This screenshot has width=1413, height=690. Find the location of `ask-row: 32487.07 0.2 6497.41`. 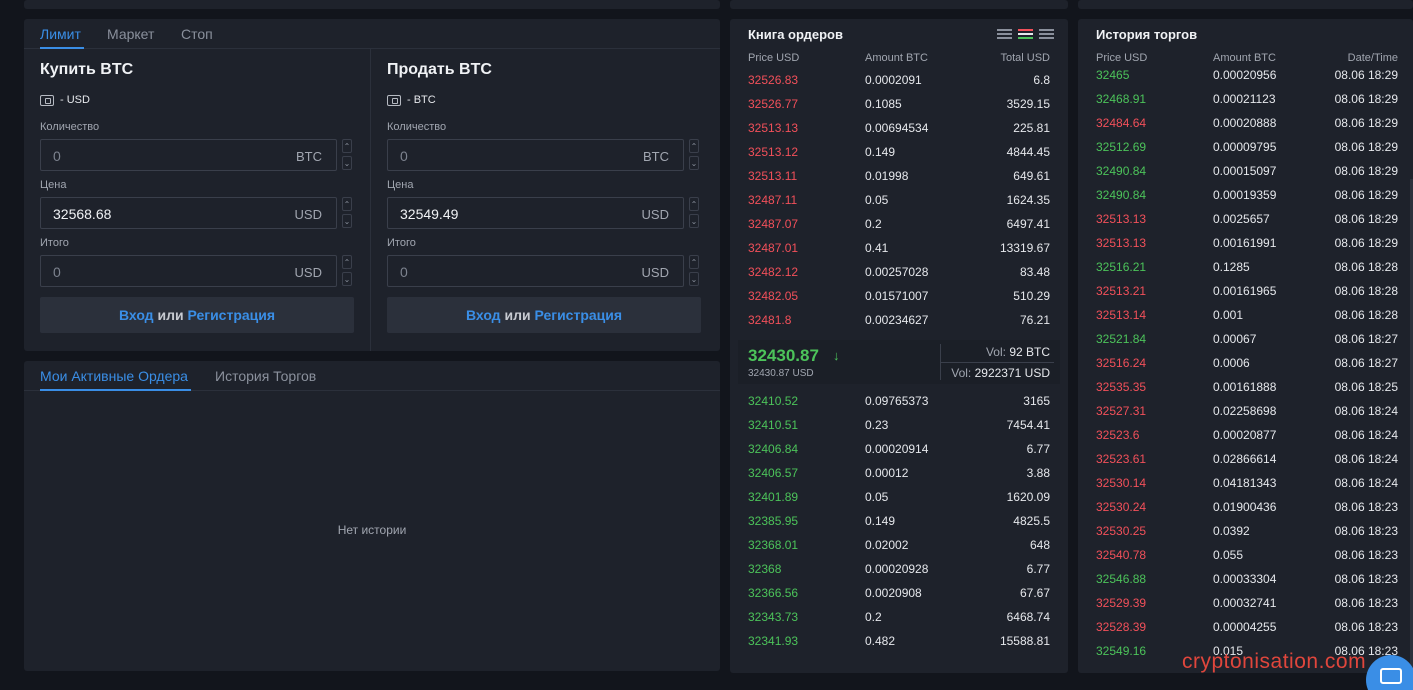

ask-row: 32487.07 0.2 6497.41 is located at coordinates (899, 224).